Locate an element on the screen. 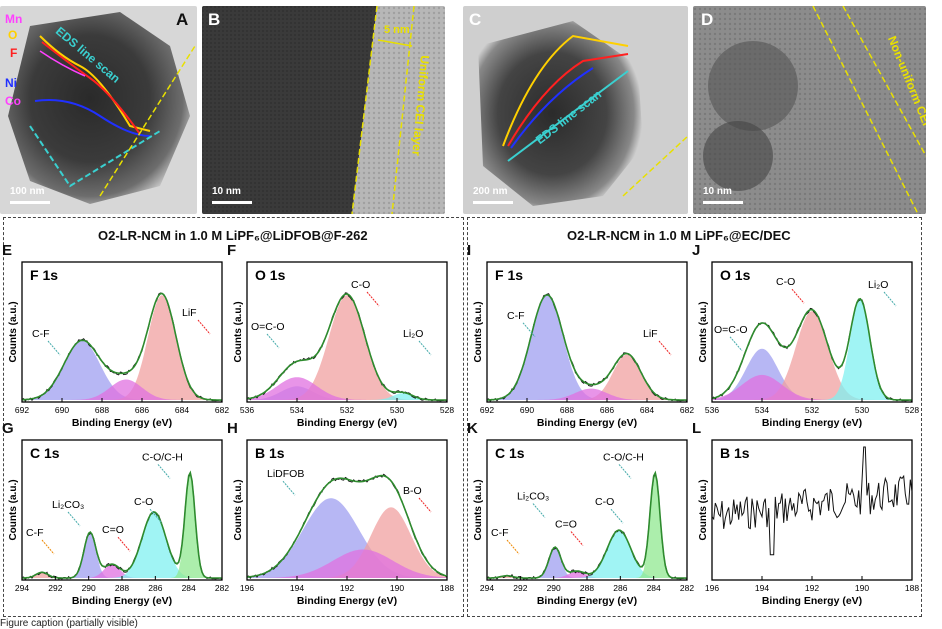  peak-label: C-O/C-H is located at coordinates (623, 457).